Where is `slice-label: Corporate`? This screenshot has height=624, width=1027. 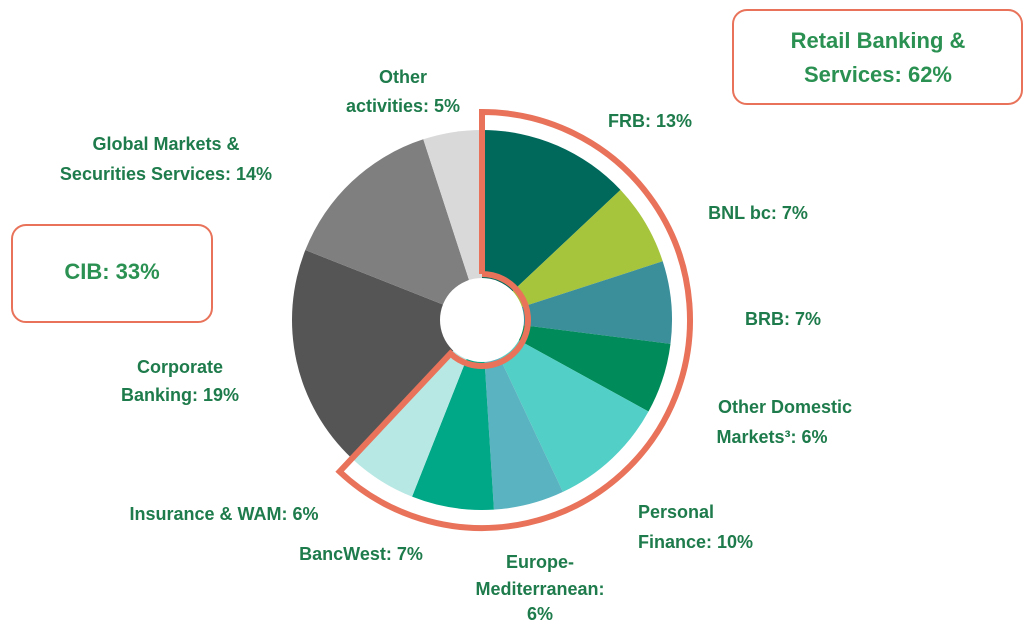
slice-label: Corporate is located at coordinates (180, 367).